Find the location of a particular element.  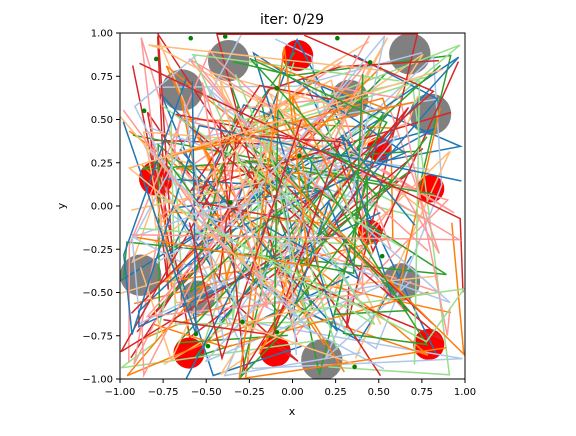

y-tick-label-2: −0.50 is located at coordinates (97, 293).